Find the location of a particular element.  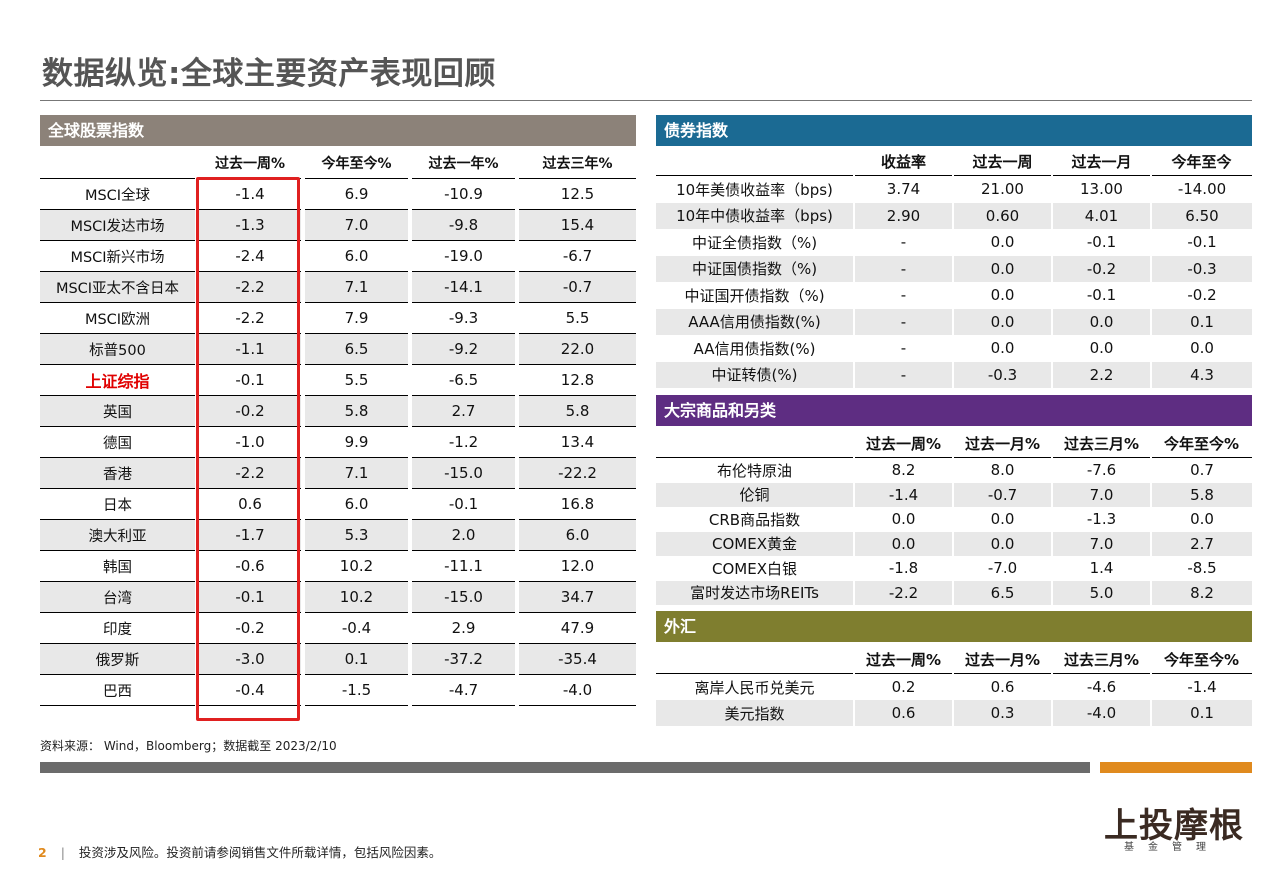

equity-value-cell: 7.9 is located at coordinates (356, 318).